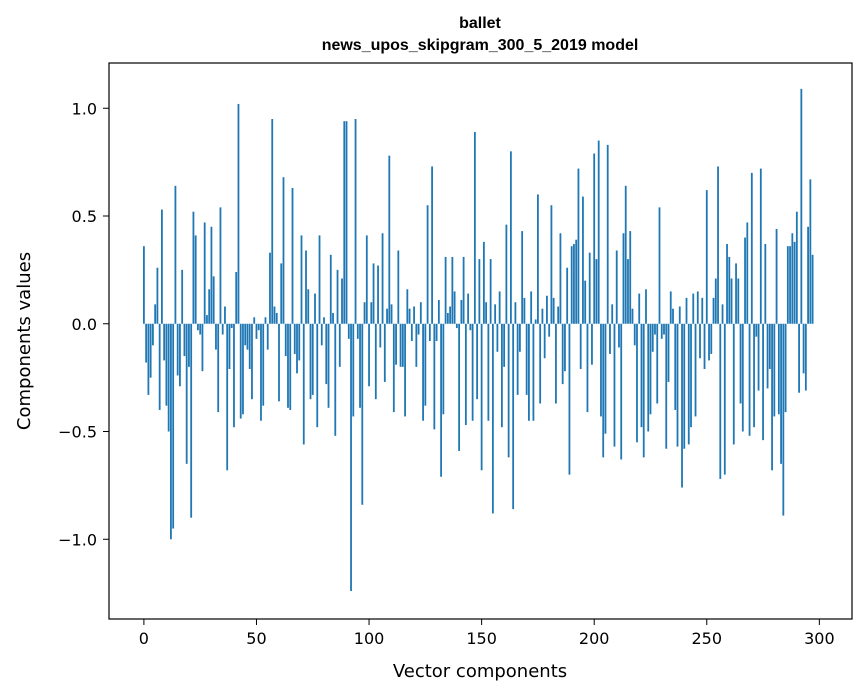  Describe the element at coordinates (83, 324) in the screenshot. I see `y-axis: −1.0 −0.5 0.0 0.5 1.0` at that location.